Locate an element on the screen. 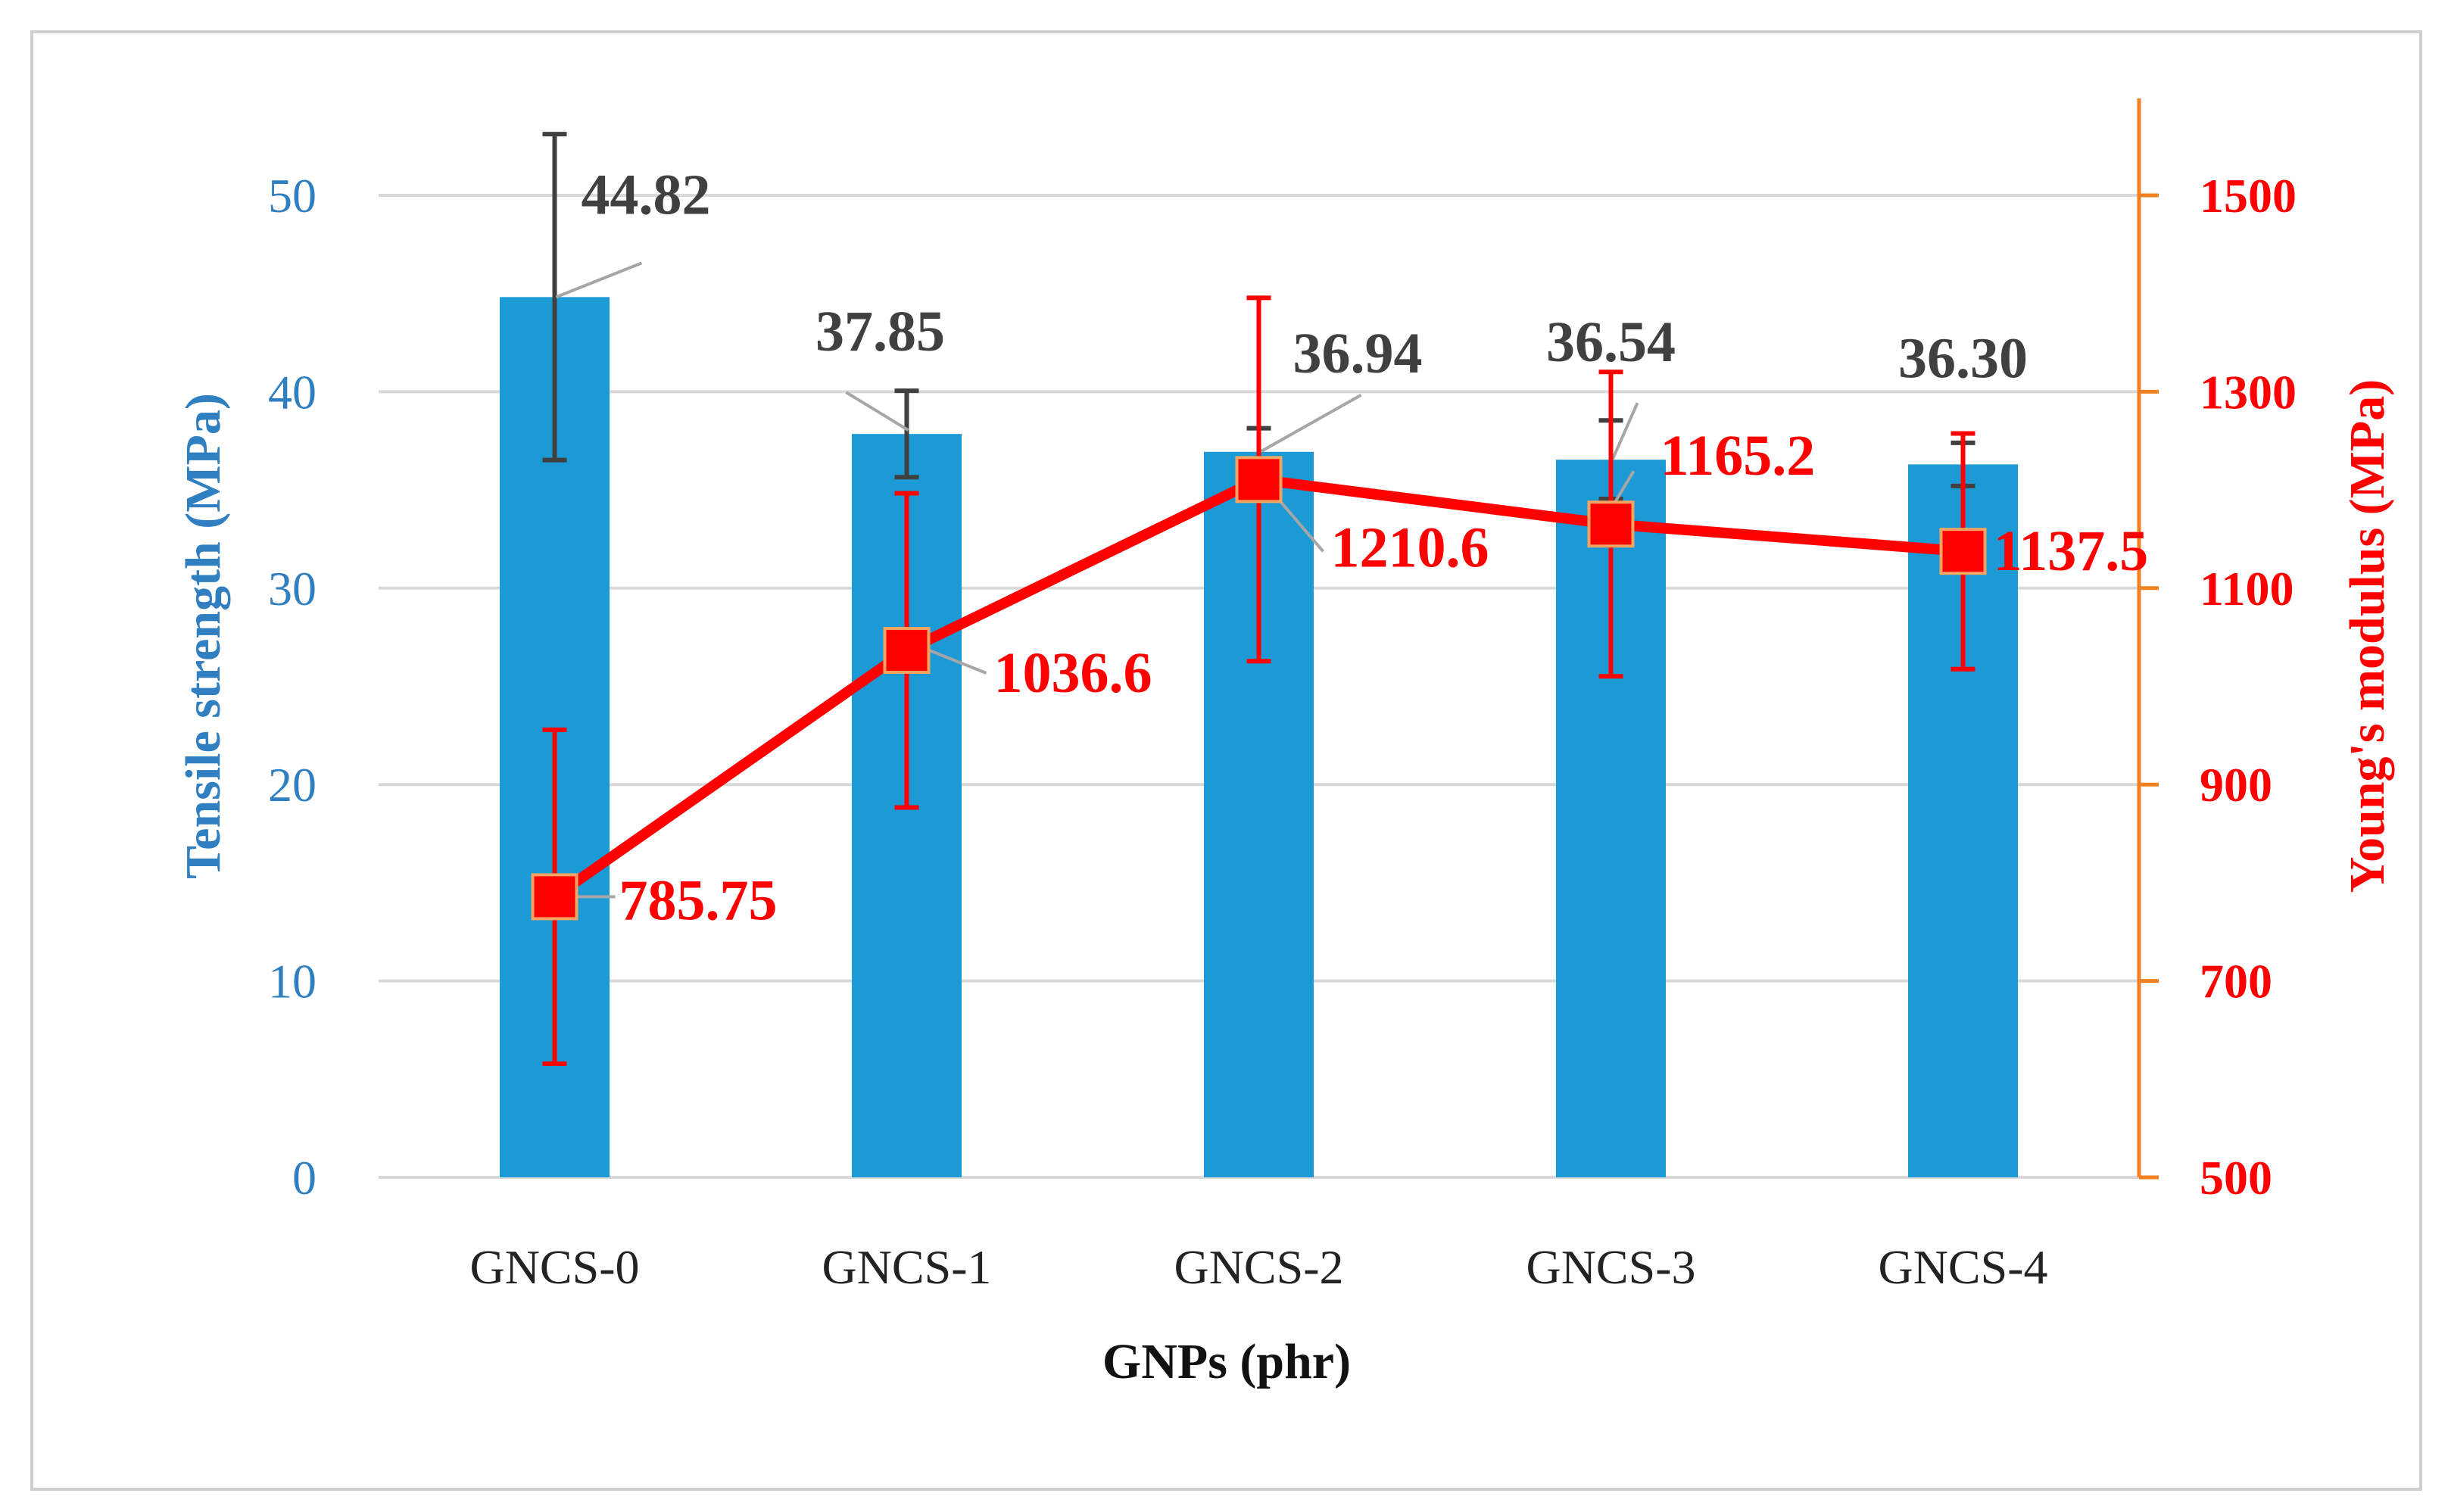 Image resolution: width=2451 pixels, height=1512 pixels. x-axis-title: GNPs (phr) is located at coordinates (1226, 1361).